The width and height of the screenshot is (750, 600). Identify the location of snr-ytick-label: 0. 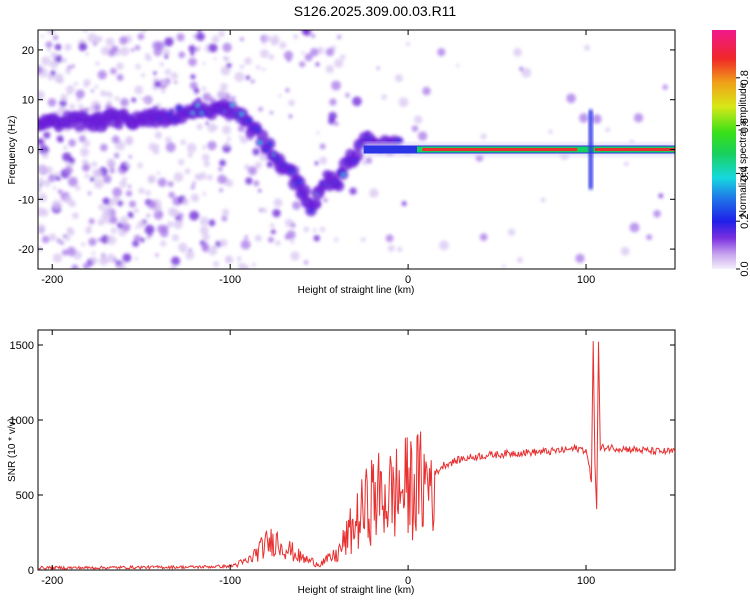
(31, 571).